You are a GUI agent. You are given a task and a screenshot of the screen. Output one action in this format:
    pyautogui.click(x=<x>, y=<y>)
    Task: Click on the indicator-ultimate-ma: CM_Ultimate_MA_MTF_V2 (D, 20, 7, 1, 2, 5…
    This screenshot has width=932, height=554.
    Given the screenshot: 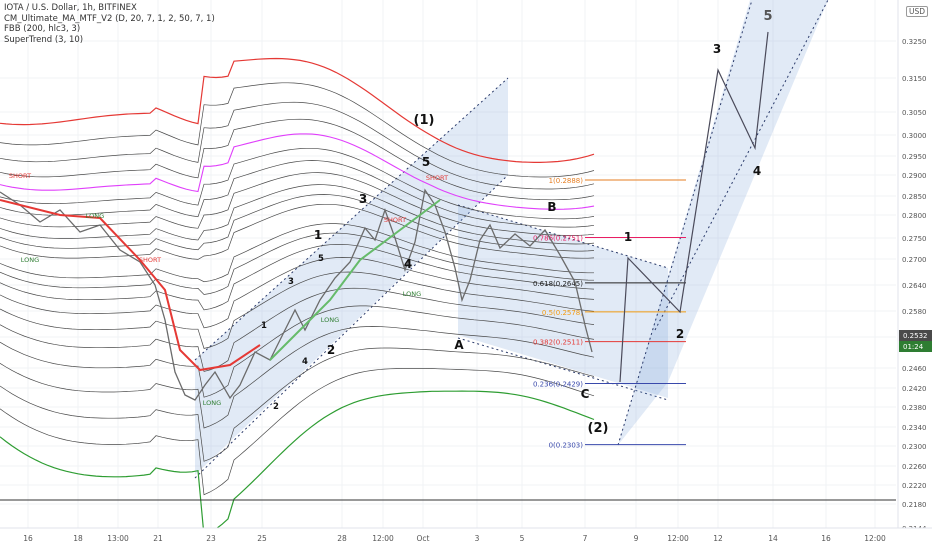 What is the action you would take?
    pyautogui.click(x=109, y=18)
    